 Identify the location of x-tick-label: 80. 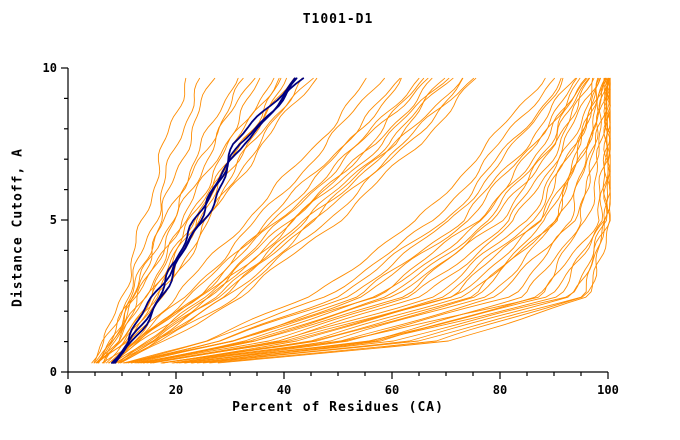
(500, 390).